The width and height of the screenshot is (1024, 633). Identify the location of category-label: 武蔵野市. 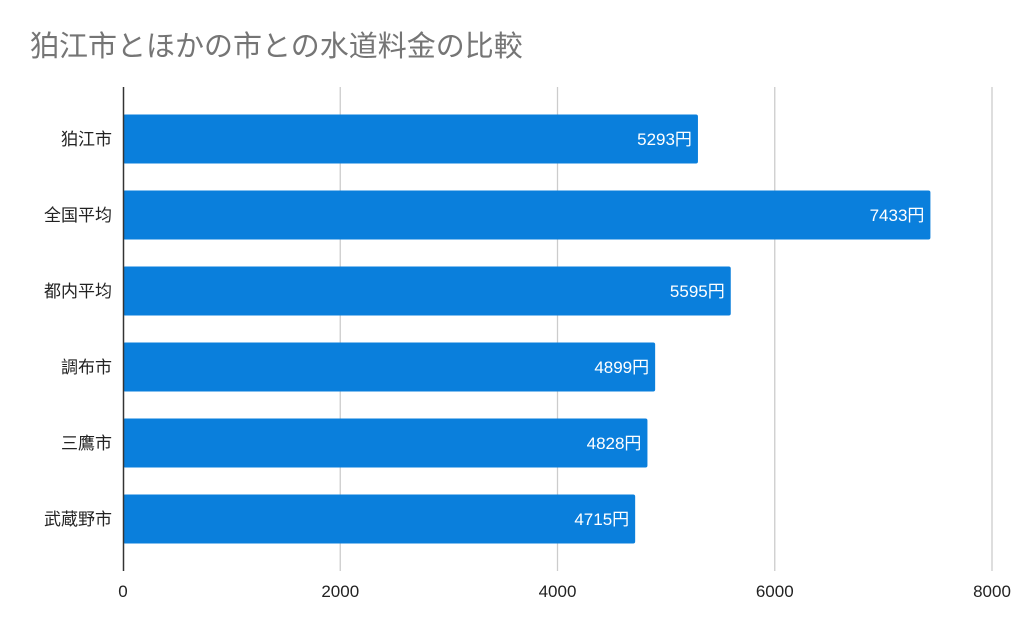
(78, 520).